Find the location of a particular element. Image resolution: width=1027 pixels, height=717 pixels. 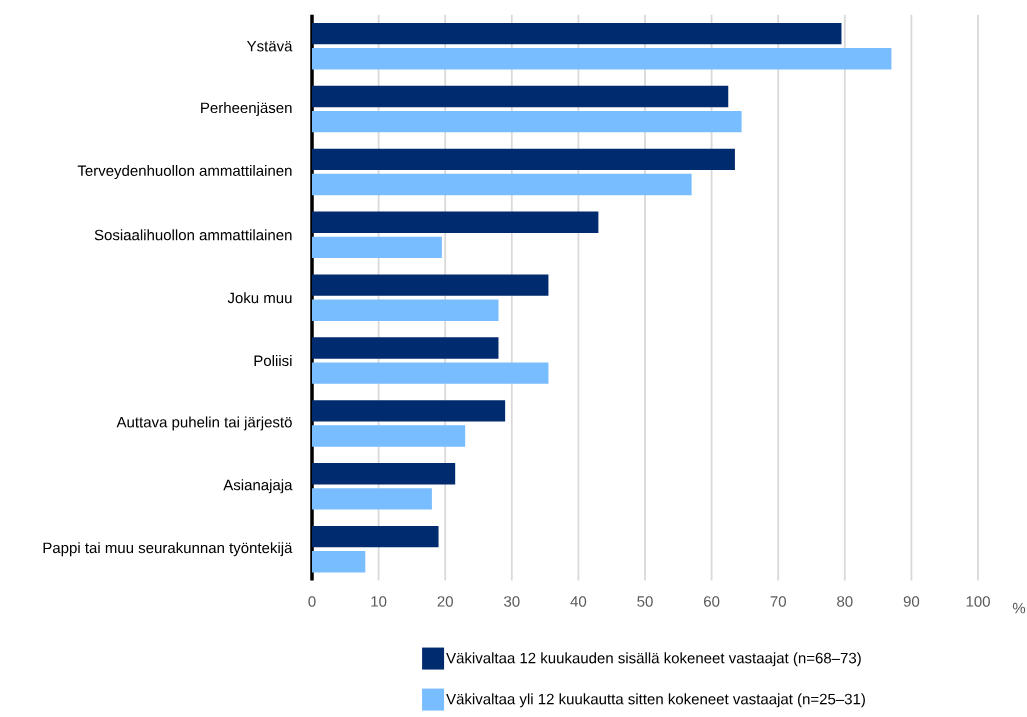

legend-label: Väkivaltaa yli 12 kuukautta sitten kokeneet vastaajat (n=25–31) is located at coordinates (655, 700).